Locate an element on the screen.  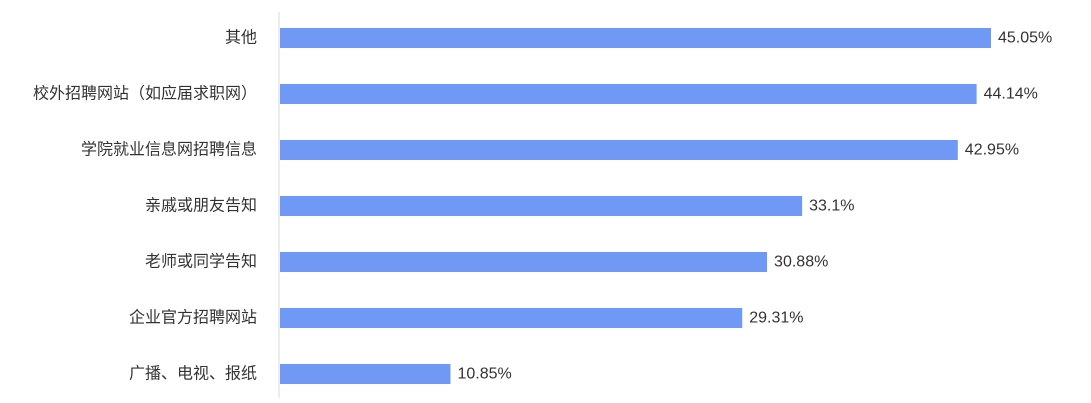
value-label: 33.1% is located at coordinates (831, 206).